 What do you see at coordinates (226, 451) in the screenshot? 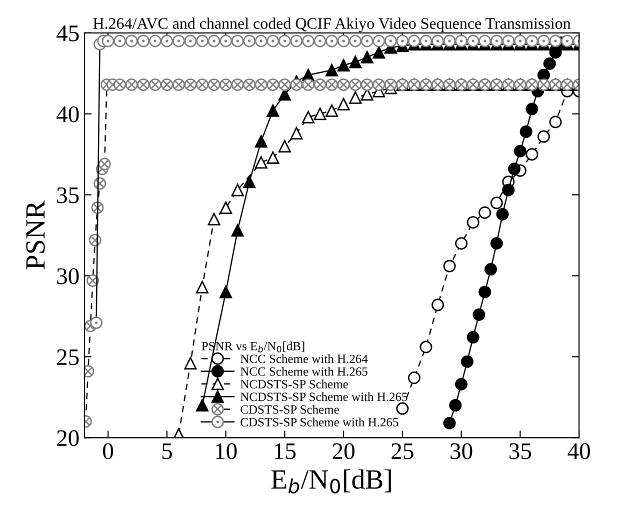
I see `x-tick-label: 10` at bounding box center [226, 451].